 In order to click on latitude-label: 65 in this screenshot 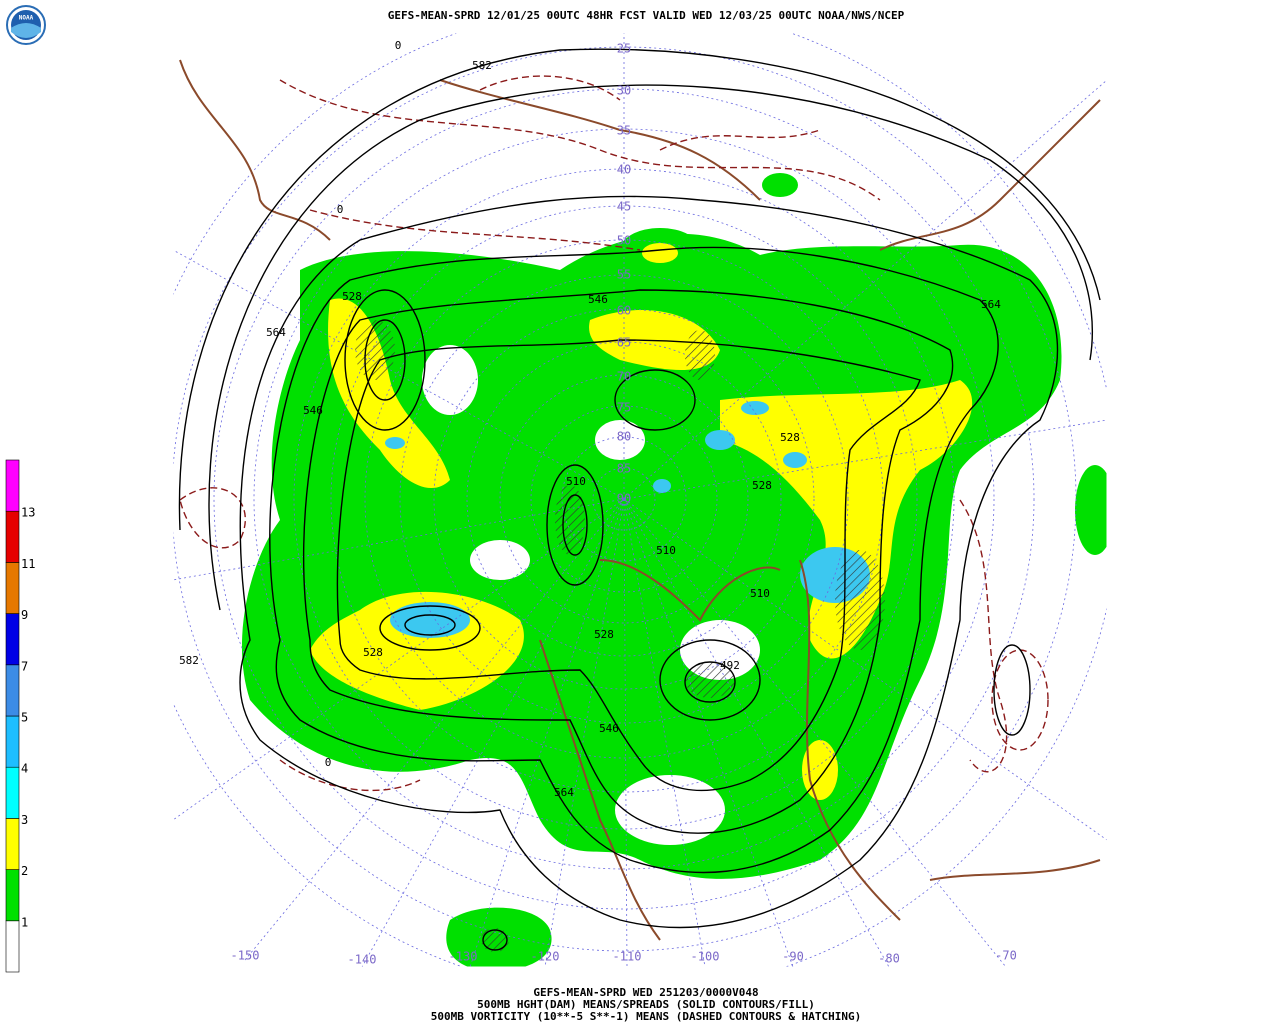, I will do `click(624, 343)`.